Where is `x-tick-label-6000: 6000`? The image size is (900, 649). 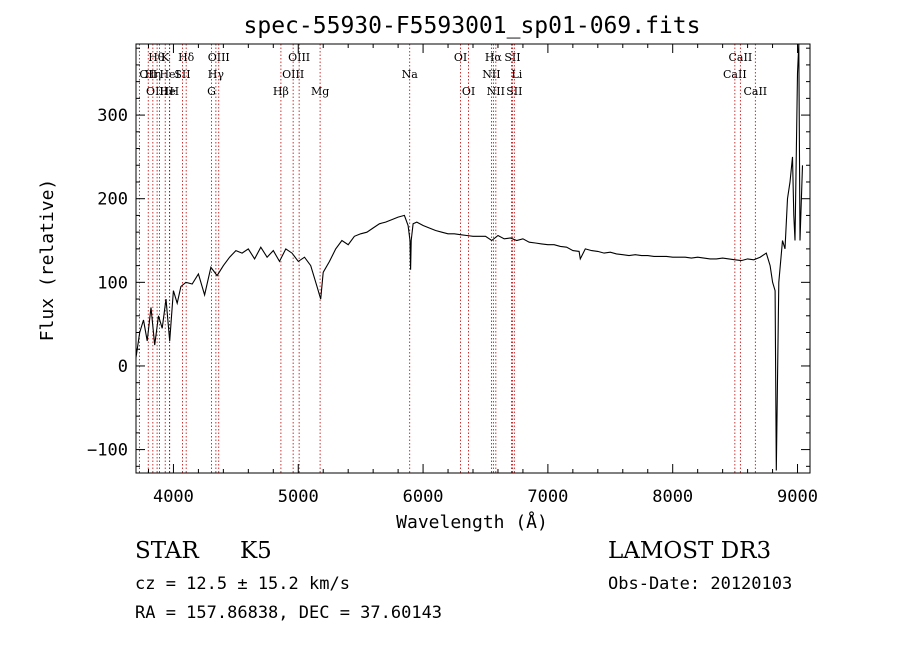 x-tick-label-6000: 6000 is located at coordinates (423, 497).